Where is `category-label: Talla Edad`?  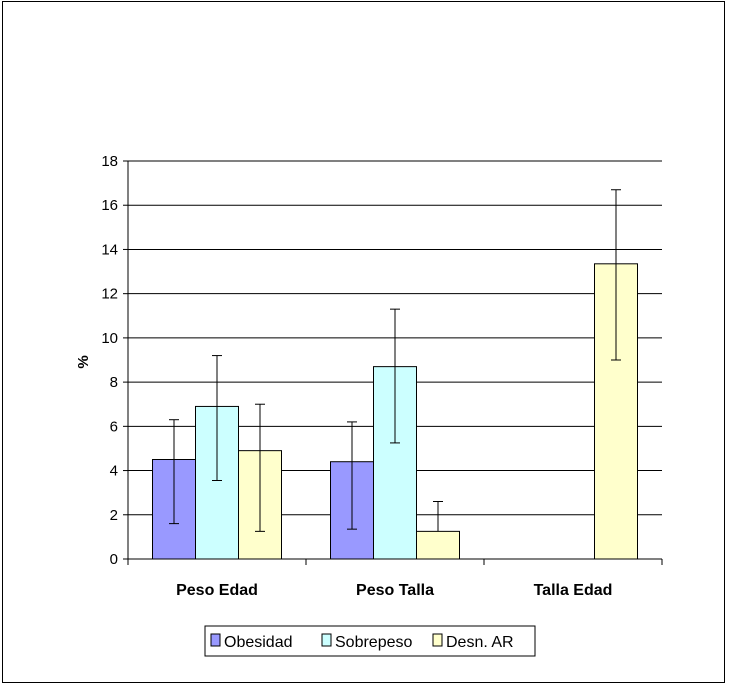
category-label: Talla Edad is located at coordinates (573, 590).